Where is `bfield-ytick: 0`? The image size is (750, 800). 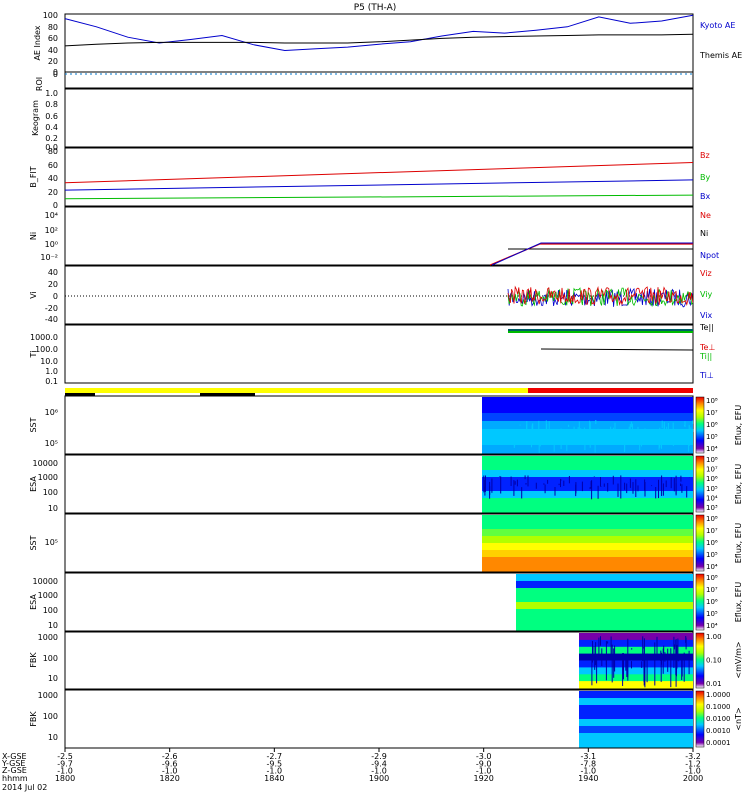
bfield-ytick: 0 is located at coordinates (55, 205).